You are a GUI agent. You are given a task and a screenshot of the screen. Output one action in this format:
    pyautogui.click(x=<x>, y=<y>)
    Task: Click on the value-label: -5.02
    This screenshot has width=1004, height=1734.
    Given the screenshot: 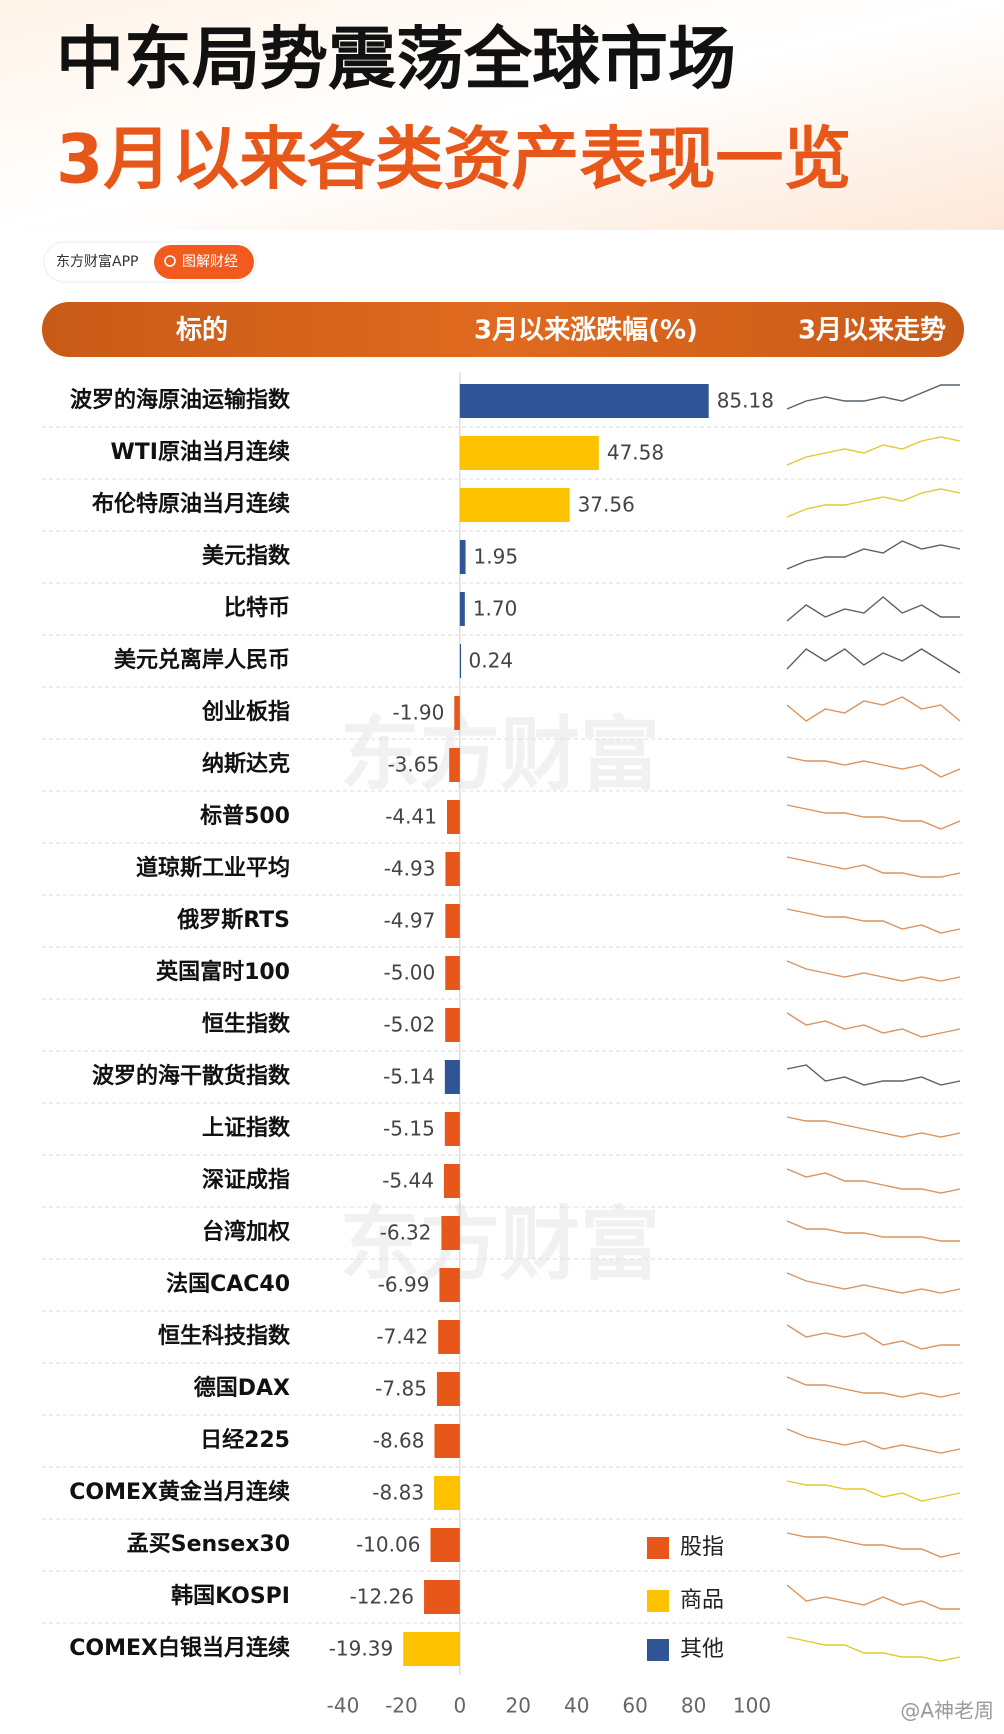 What is the action you would take?
    pyautogui.click(x=409, y=1025)
    